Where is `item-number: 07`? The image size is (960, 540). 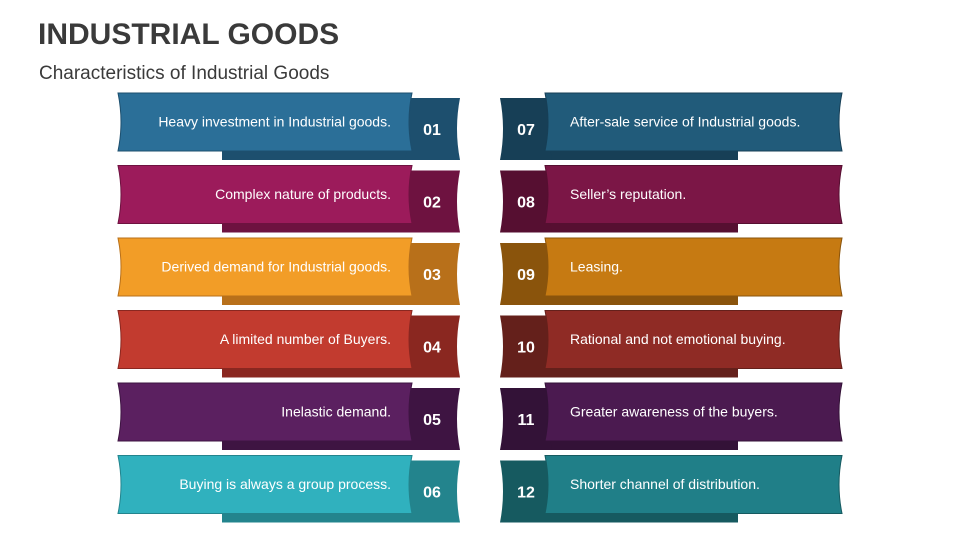
item-number: 07 is located at coordinates (526, 130).